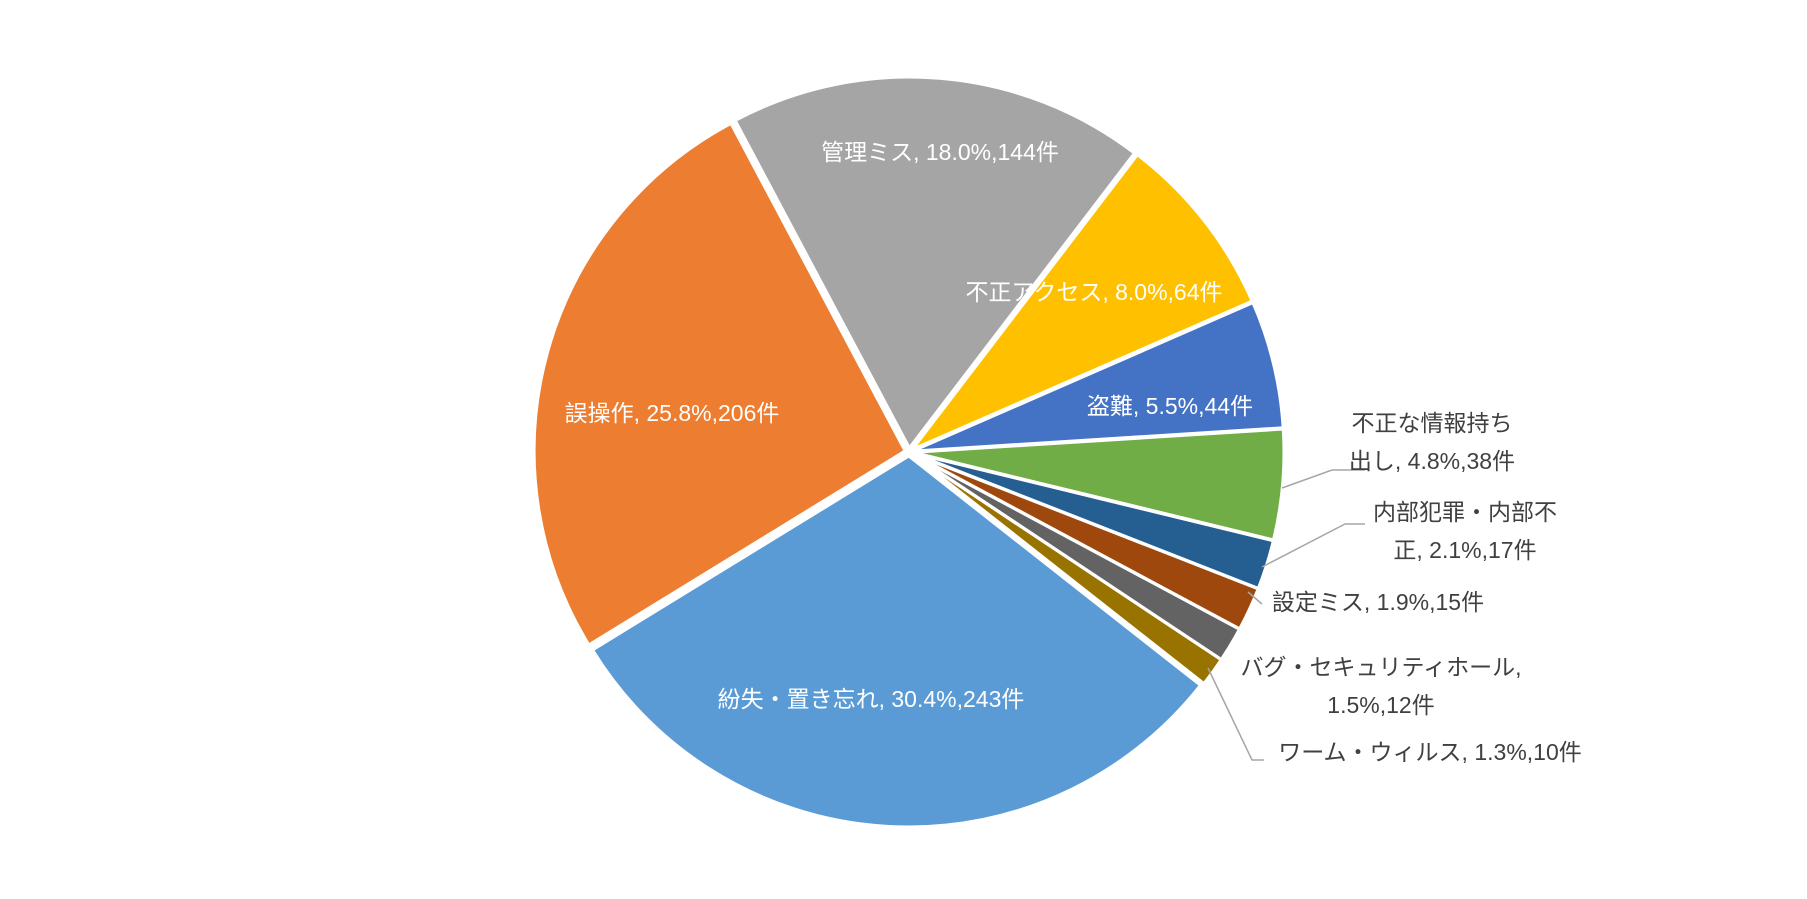  I want to click on data-label: 管理ミス, 18.0%,144件, so click(940, 152).